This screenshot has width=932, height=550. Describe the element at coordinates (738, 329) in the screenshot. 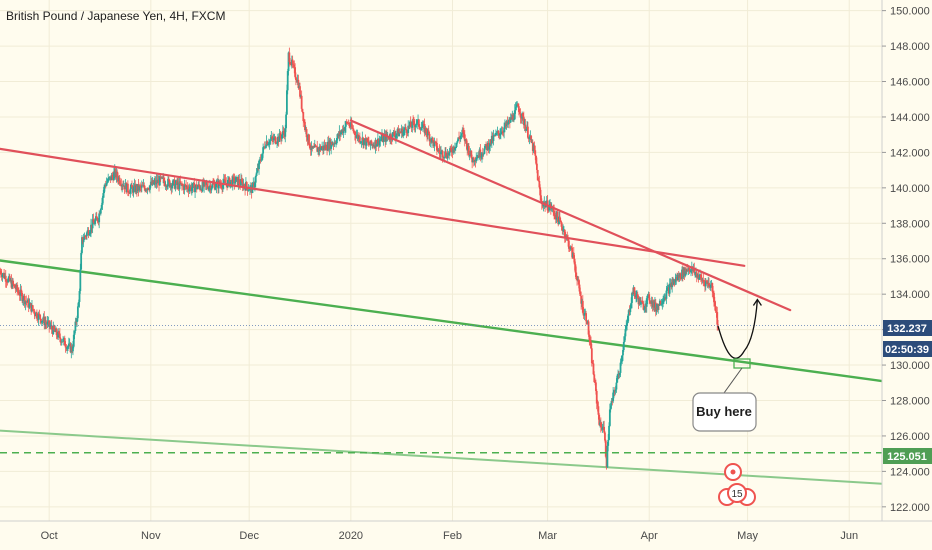

I see `projection-curve` at that location.